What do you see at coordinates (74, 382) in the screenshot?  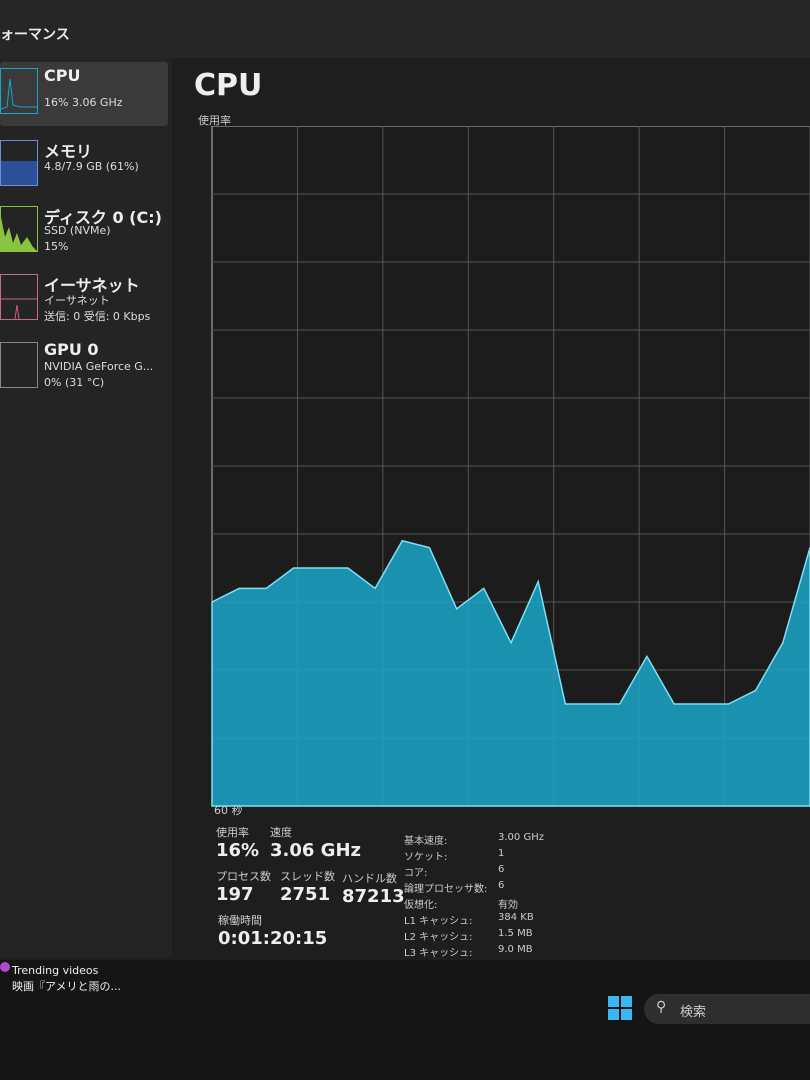 I see `item-line: 0% (31 °C)` at bounding box center [74, 382].